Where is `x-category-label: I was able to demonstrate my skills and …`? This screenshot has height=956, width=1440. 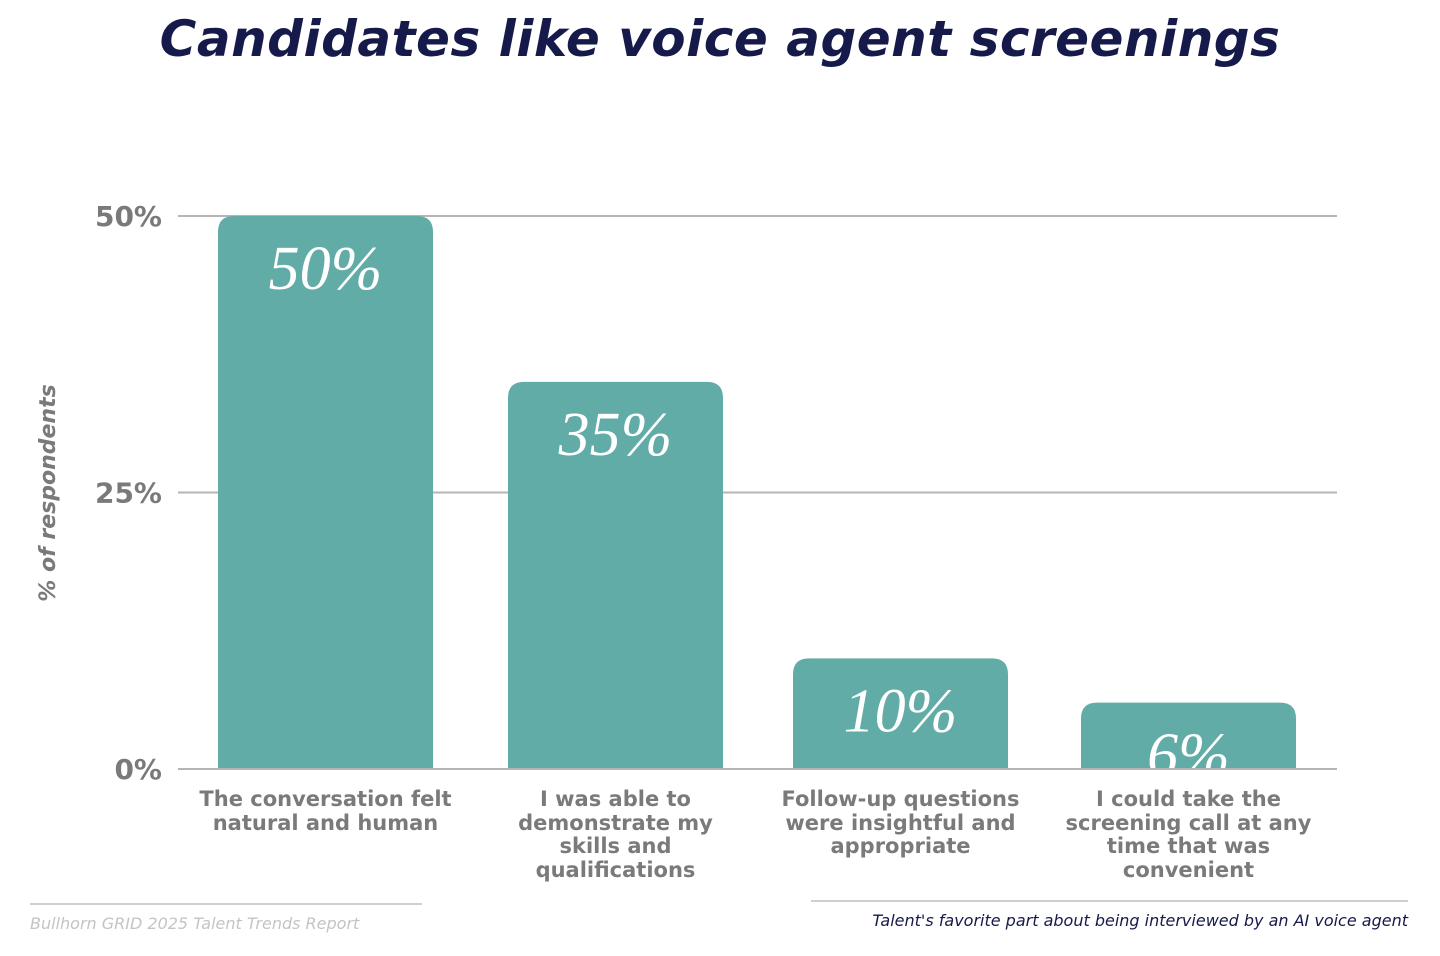 x-category-label: I was able to demonstrate my skills and … is located at coordinates (615, 834).